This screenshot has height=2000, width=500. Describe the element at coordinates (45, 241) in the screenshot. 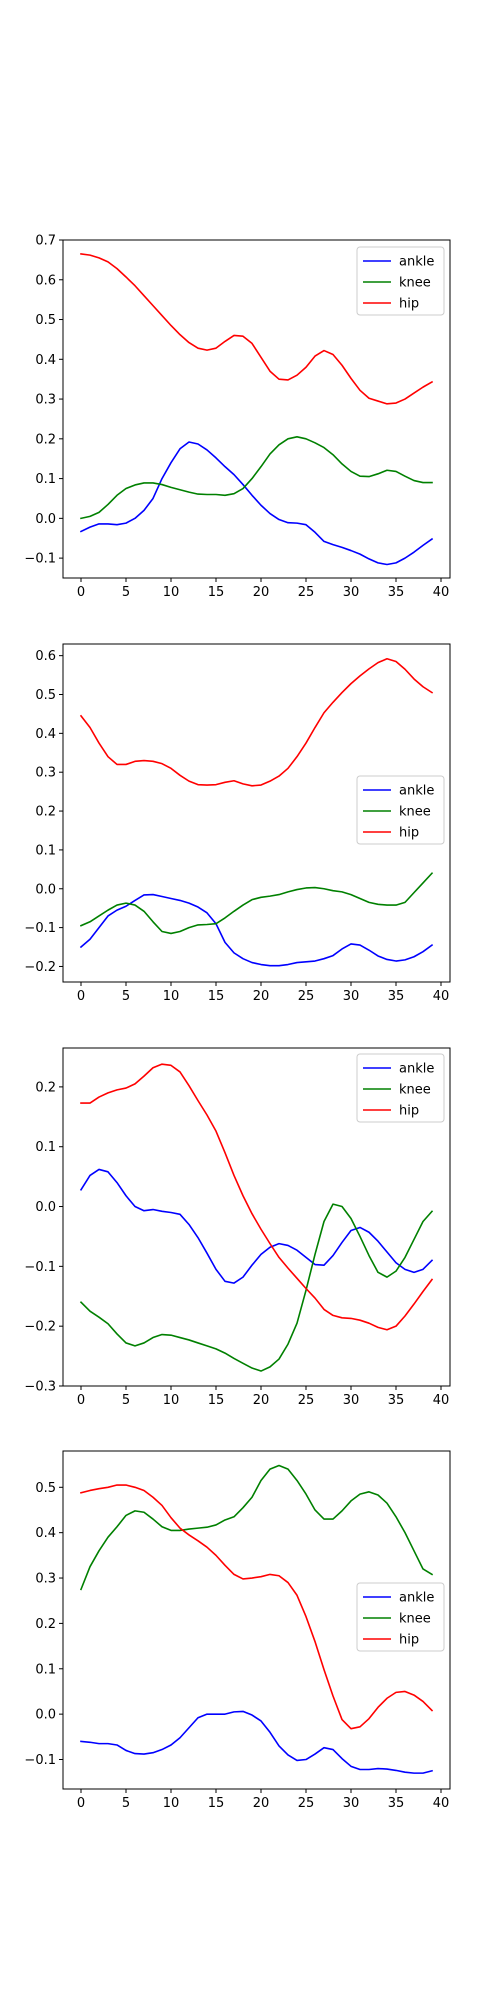

I see `y-tick-label: 0.7` at that location.